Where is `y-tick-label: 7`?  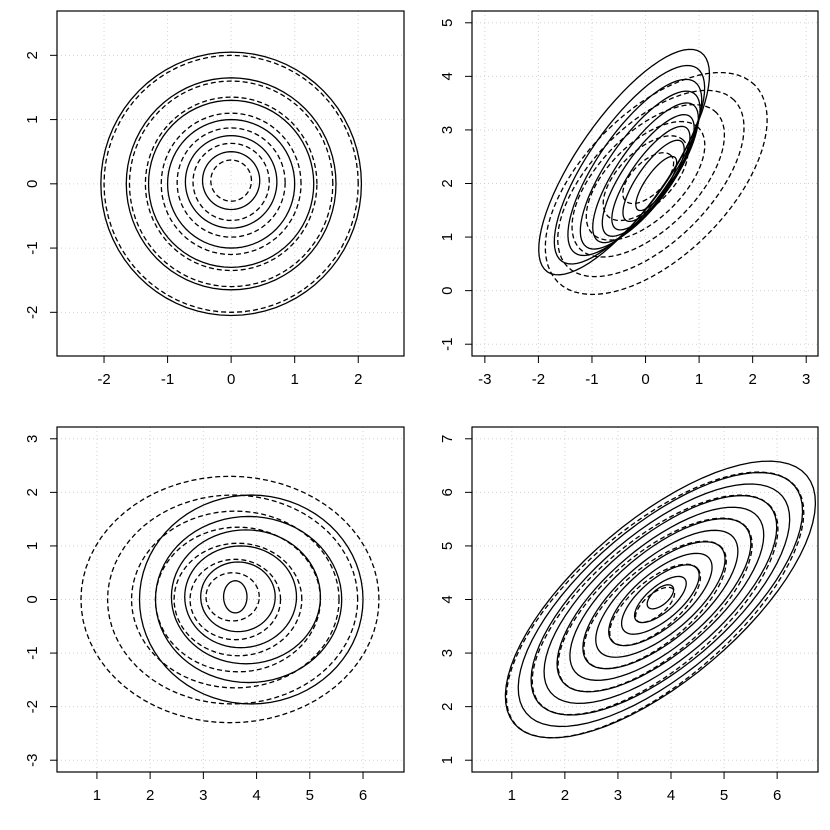
y-tick-label: 7 is located at coordinates (447, 439).